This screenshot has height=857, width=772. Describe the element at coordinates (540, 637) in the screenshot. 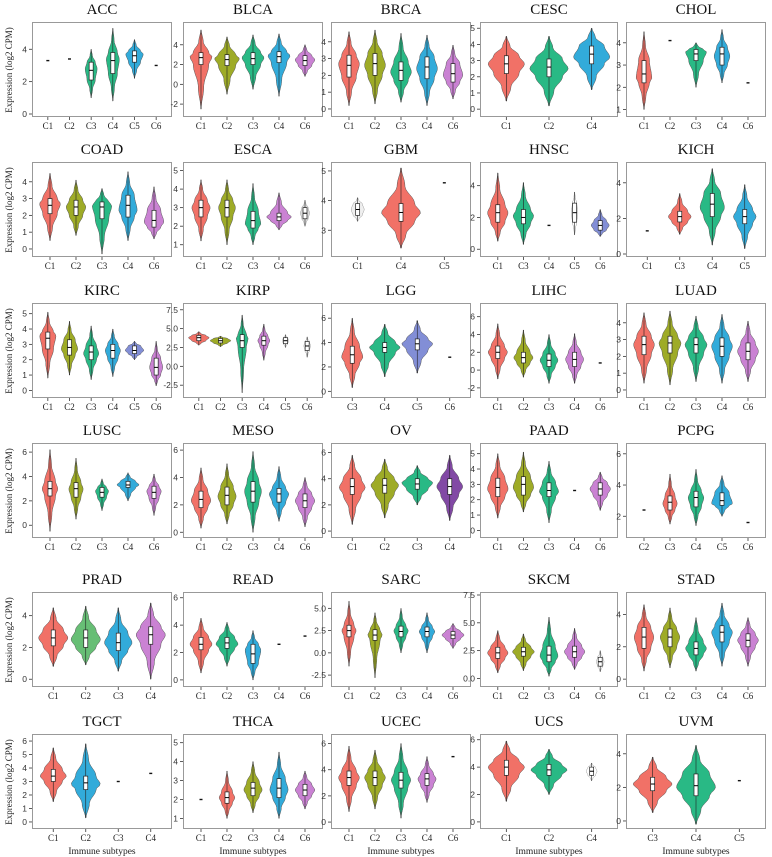

I see `panel-skcm: SKCM 0.0 2.5 5.0 7.5 C1 C2 C3 C4 C6` at that location.